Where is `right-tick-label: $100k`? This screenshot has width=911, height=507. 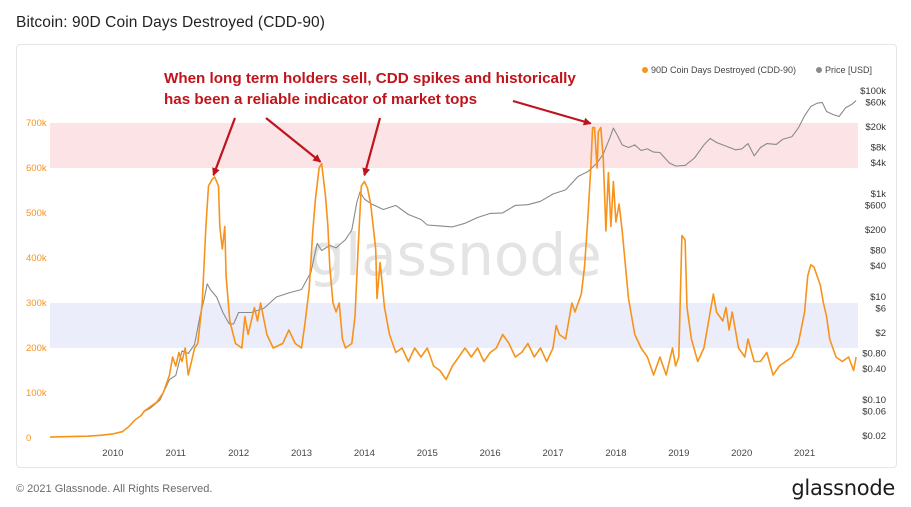
right-tick-label: $100k is located at coordinates (873, 91).